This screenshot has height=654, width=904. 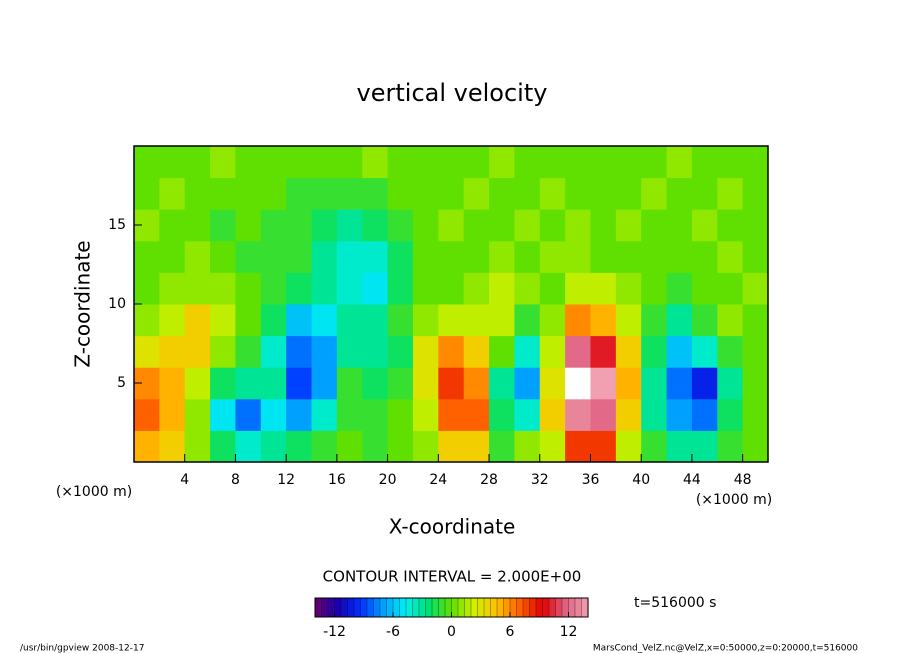 I want to click on colorbar-tick-label: 12, so click(x=569, y=632).